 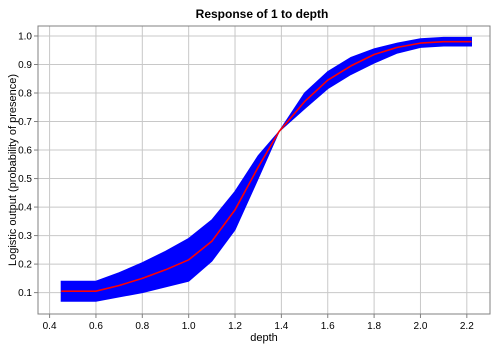 I want to click on x-tick-label: 1.8, so click(x=374, y=326).